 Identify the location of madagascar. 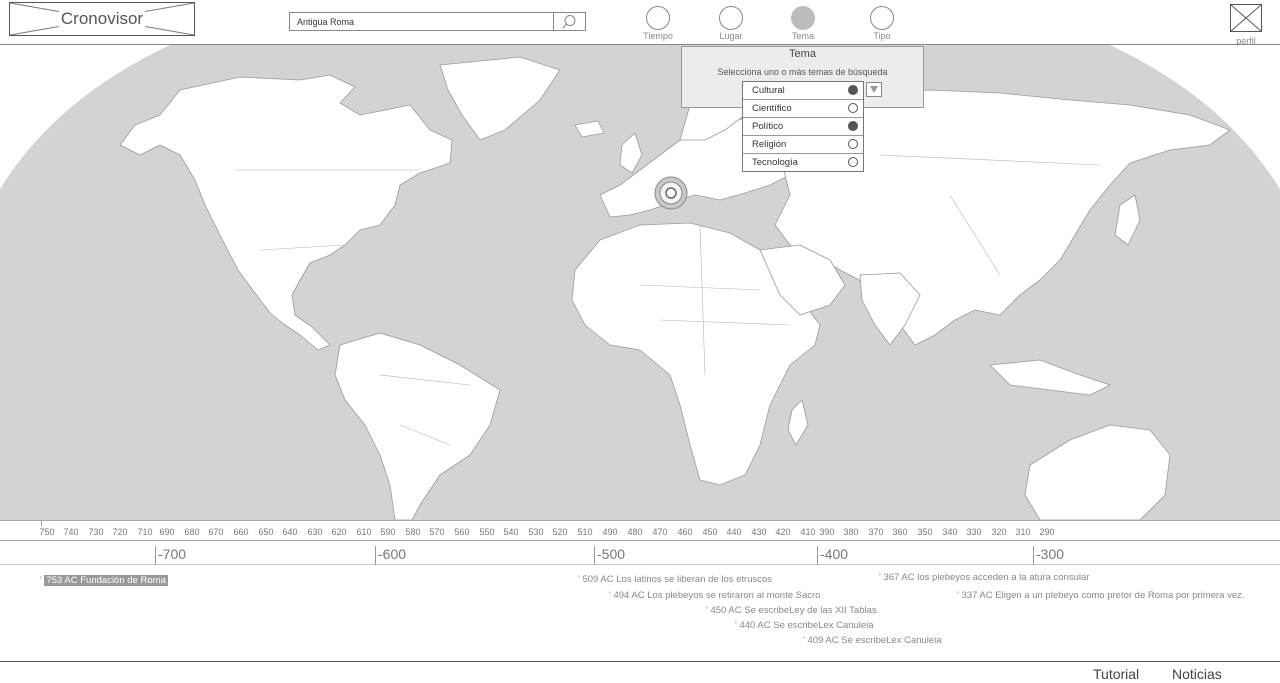
(798, 422).